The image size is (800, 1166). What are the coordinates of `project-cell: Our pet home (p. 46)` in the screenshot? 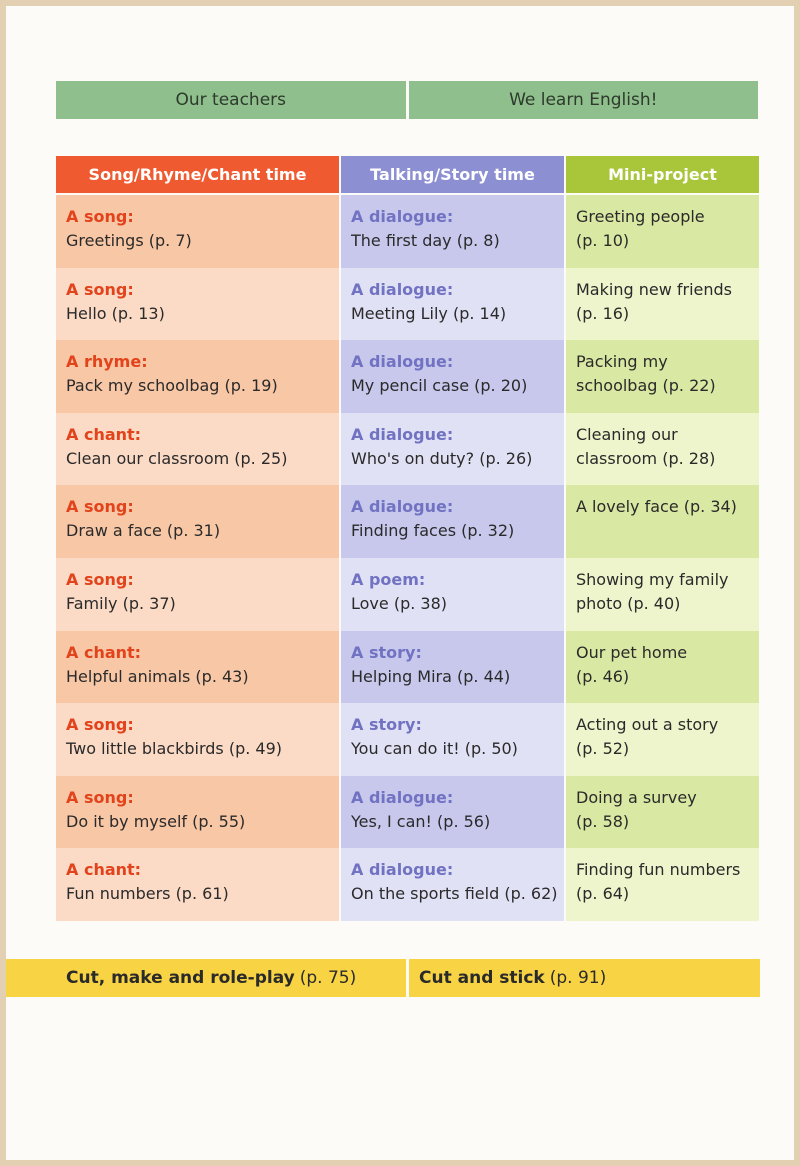 It's located at (662, 667).